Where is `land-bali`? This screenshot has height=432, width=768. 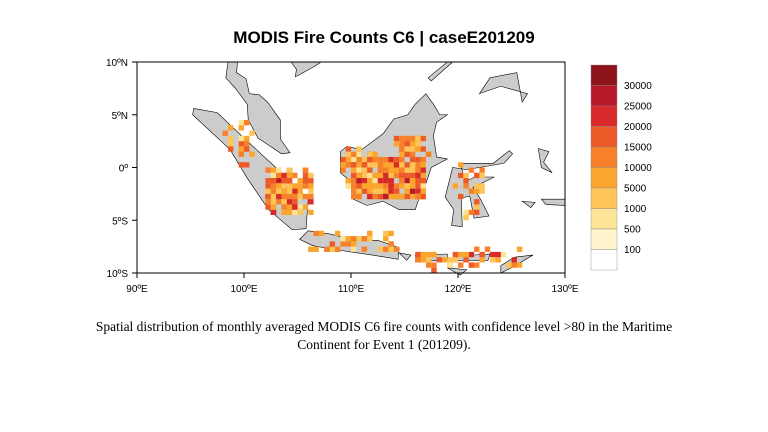 land-bali is located at coordinates (405, 256).